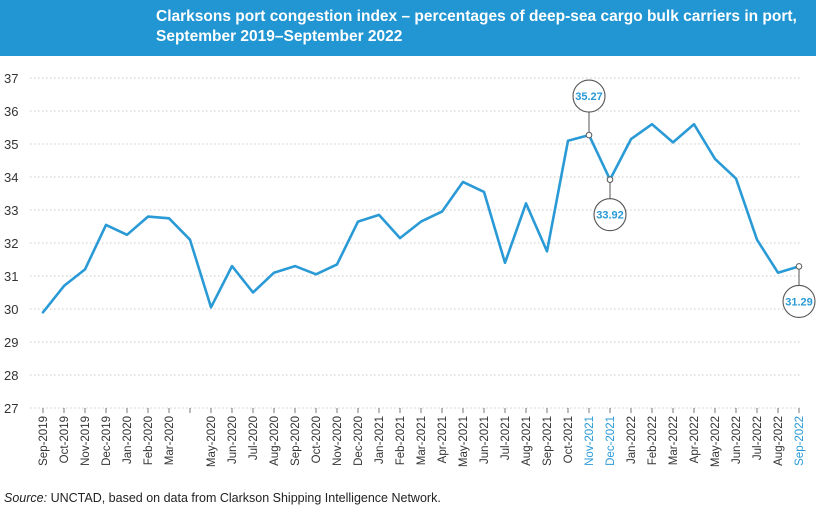  I want to click on y-tick-label: 32, so click(11, 243).